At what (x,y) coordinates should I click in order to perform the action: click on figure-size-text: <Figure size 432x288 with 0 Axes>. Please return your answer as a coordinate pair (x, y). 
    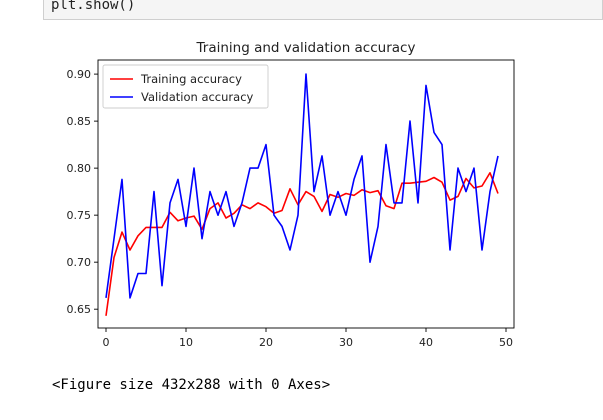
    Looking at the image, I should click on (191, 385).